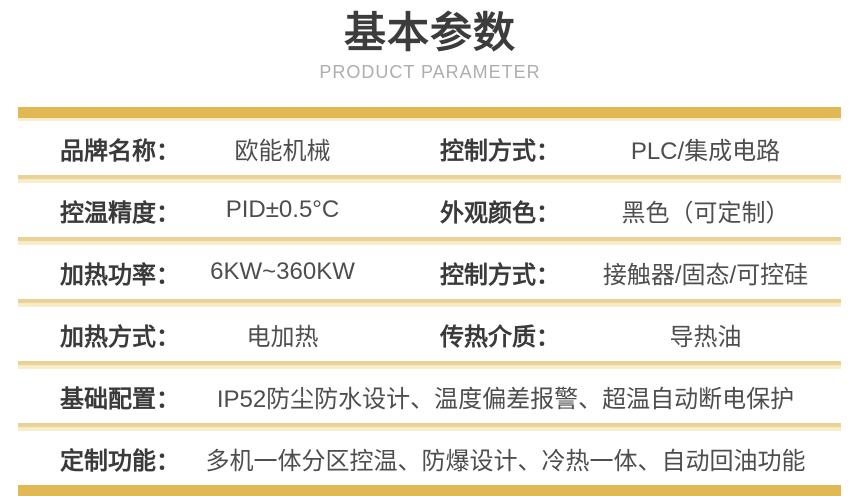 This screenshot has height=496, width=860. Describe the element at coordinates (429, 210) in the screenshot. I see `table-row: 控温精度： PID±0.5°C 外观颜色： 黑色（可定制）` at that location.